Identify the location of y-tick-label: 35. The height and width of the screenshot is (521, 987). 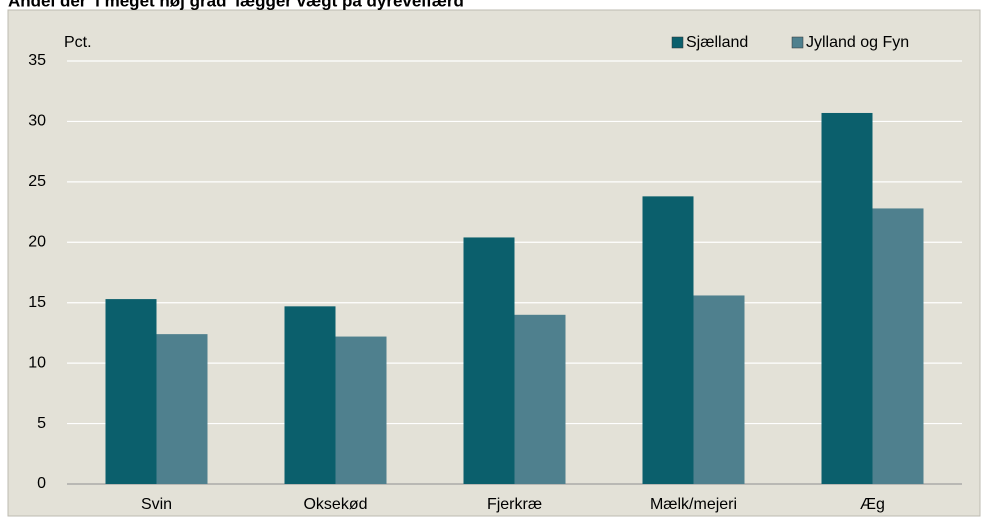
(37, 60).